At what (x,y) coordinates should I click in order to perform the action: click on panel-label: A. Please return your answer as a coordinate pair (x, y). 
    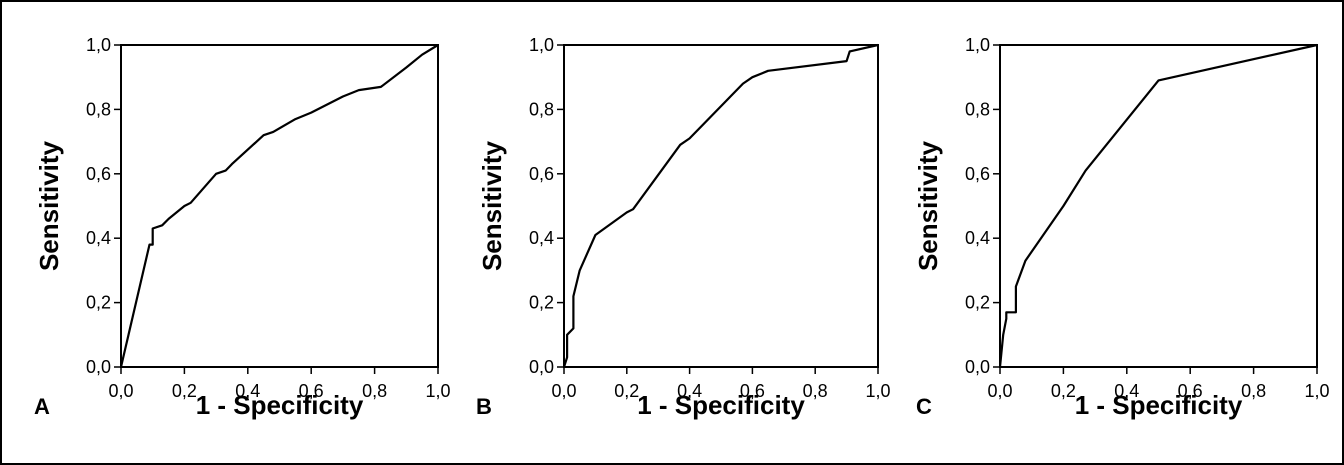
    Looking at the image, I should click on (42, 406).